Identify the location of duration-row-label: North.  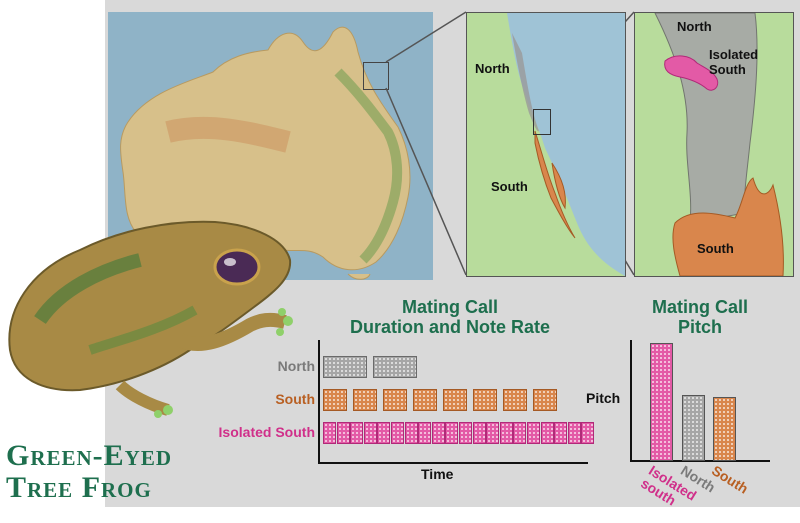
(296, 366).